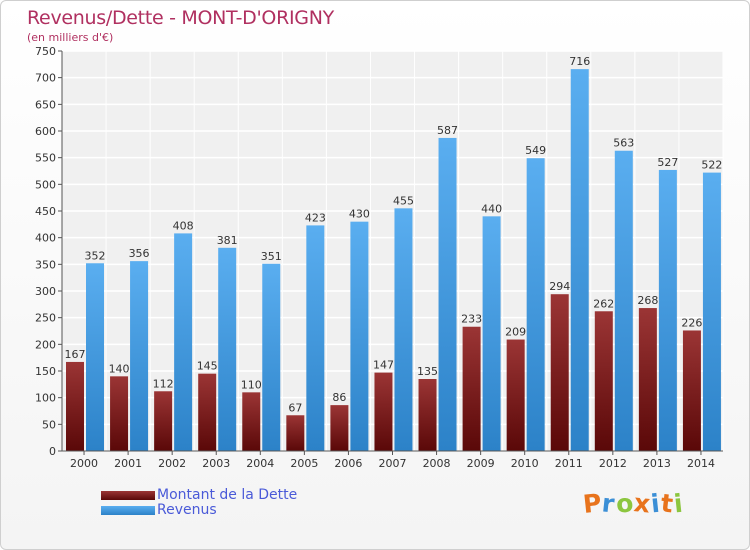  I want to click on x-tick-label: 2003, so click(216, 463).